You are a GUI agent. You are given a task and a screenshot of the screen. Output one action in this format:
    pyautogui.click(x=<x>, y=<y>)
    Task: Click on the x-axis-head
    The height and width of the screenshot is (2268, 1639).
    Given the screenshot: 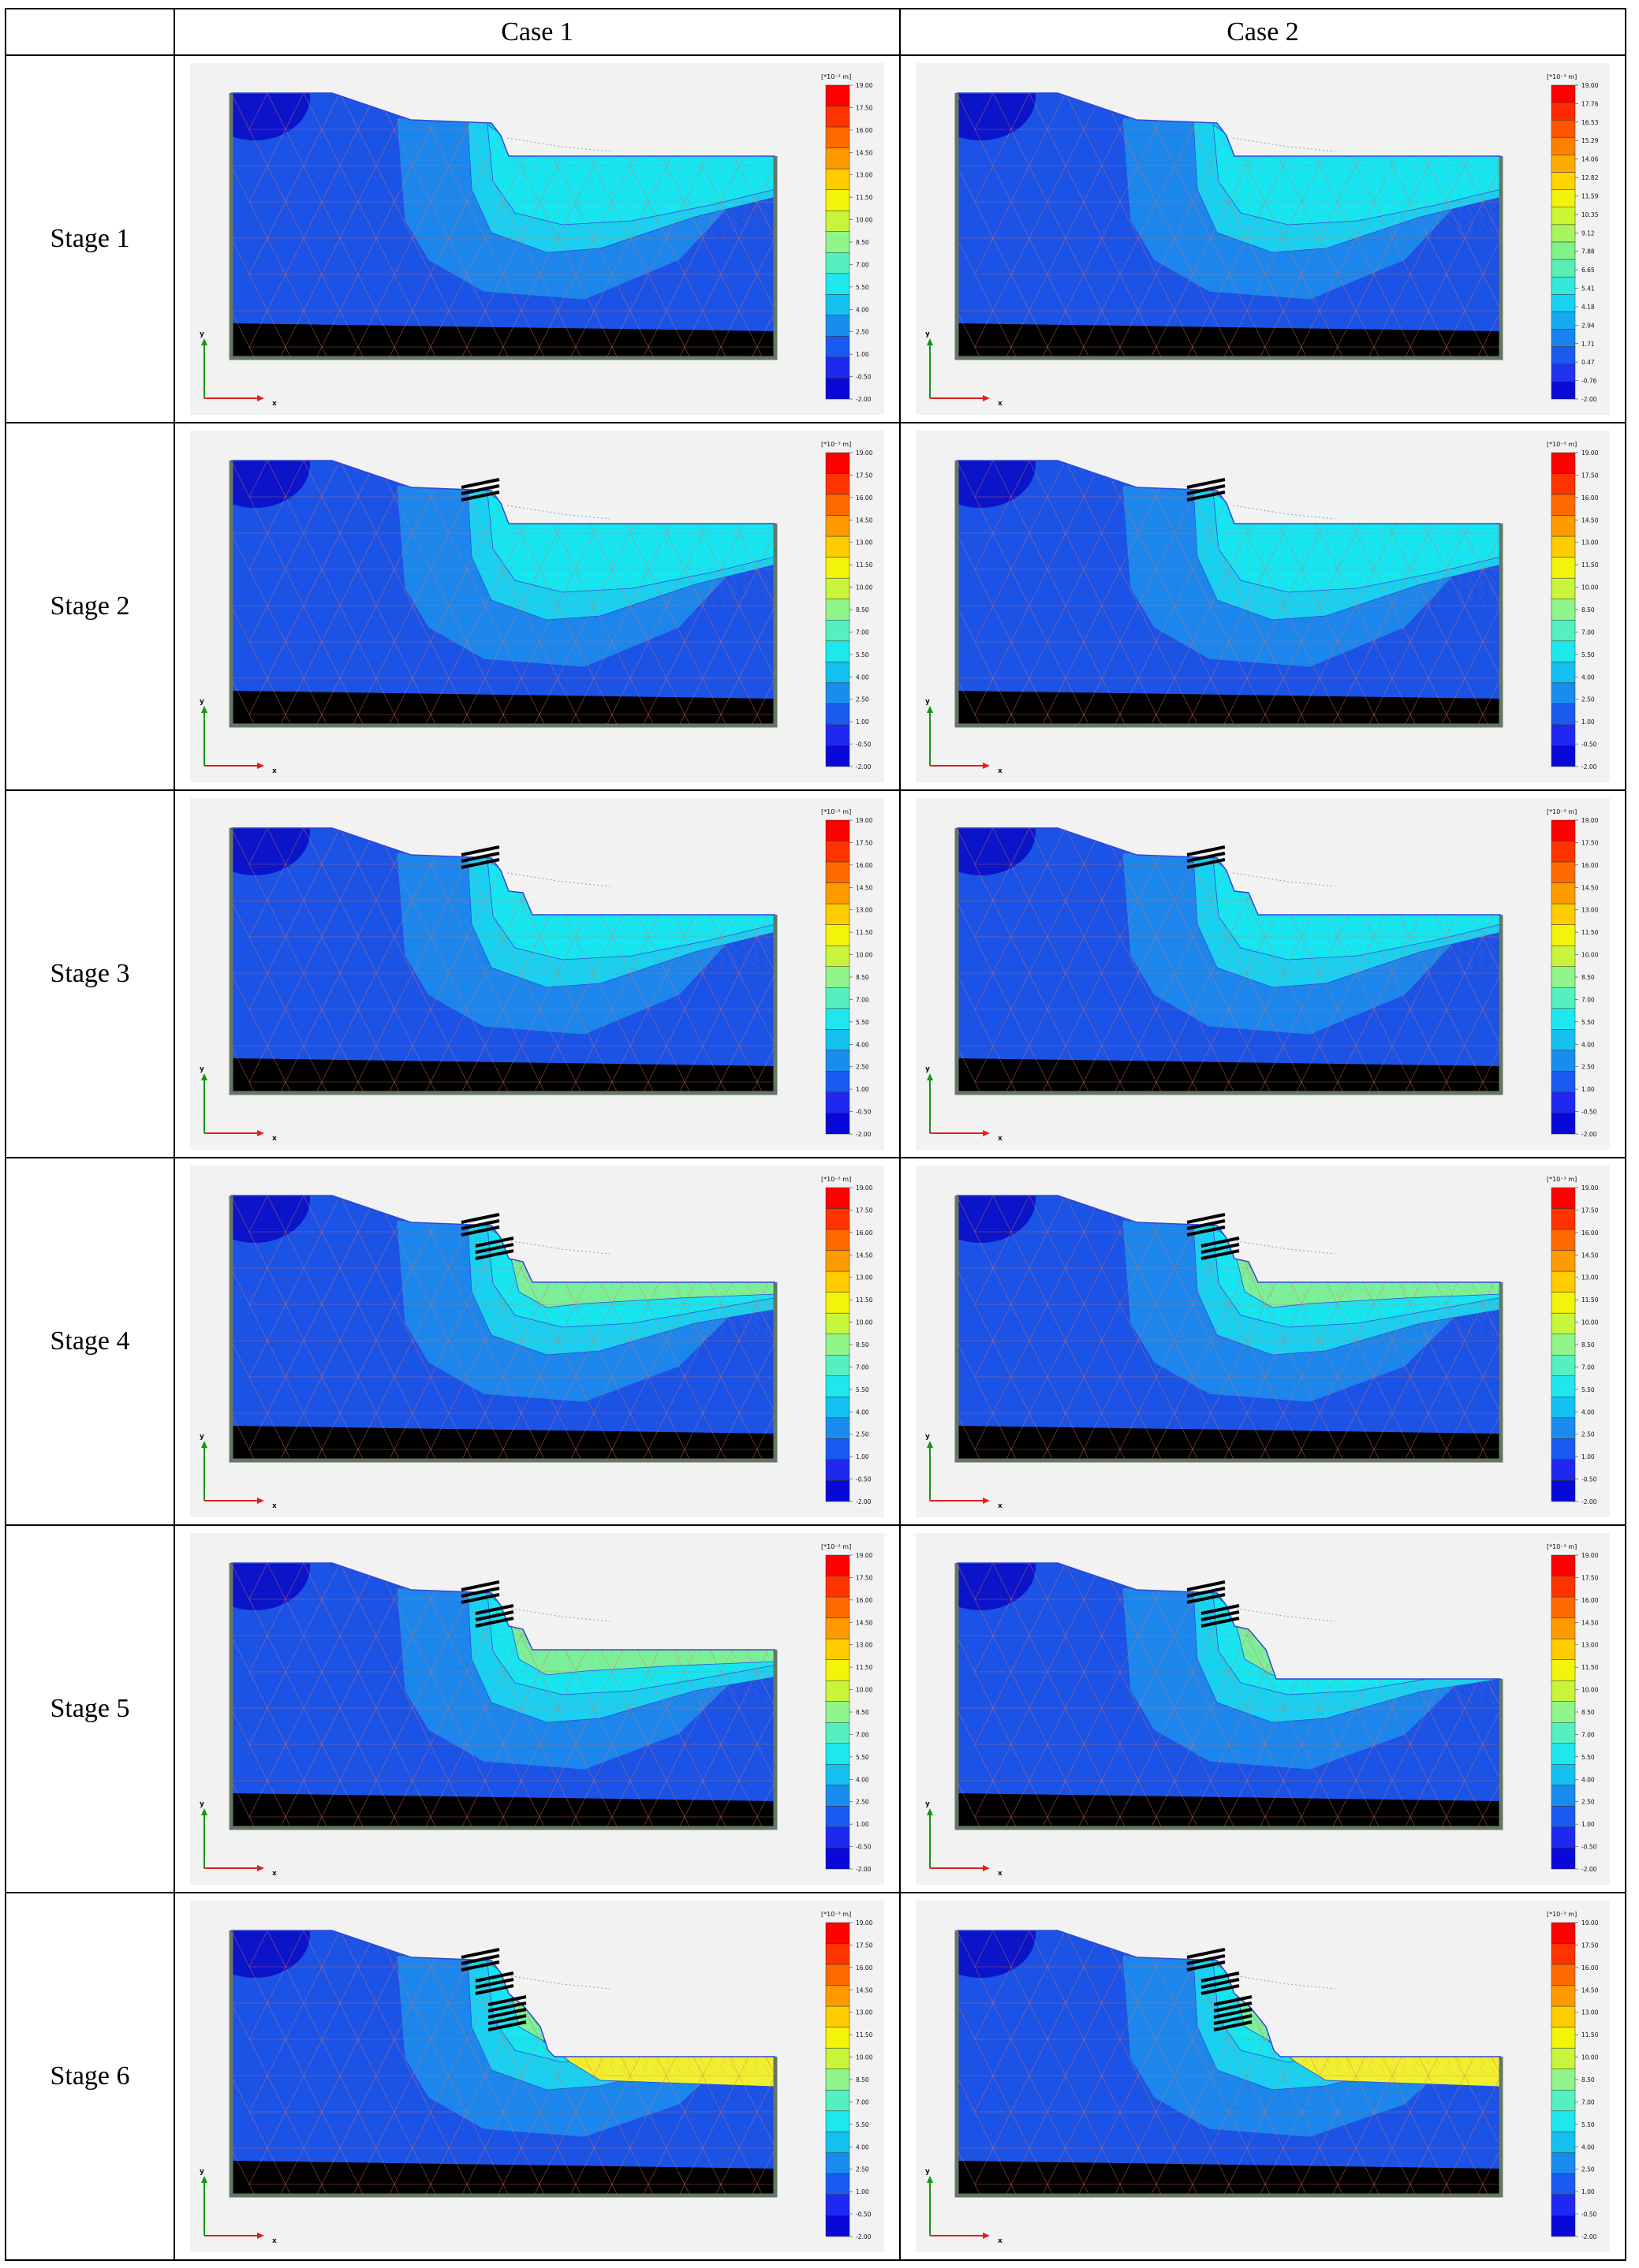 What is the action you would take?
    pyautogui.click(x=987, y=398)
    